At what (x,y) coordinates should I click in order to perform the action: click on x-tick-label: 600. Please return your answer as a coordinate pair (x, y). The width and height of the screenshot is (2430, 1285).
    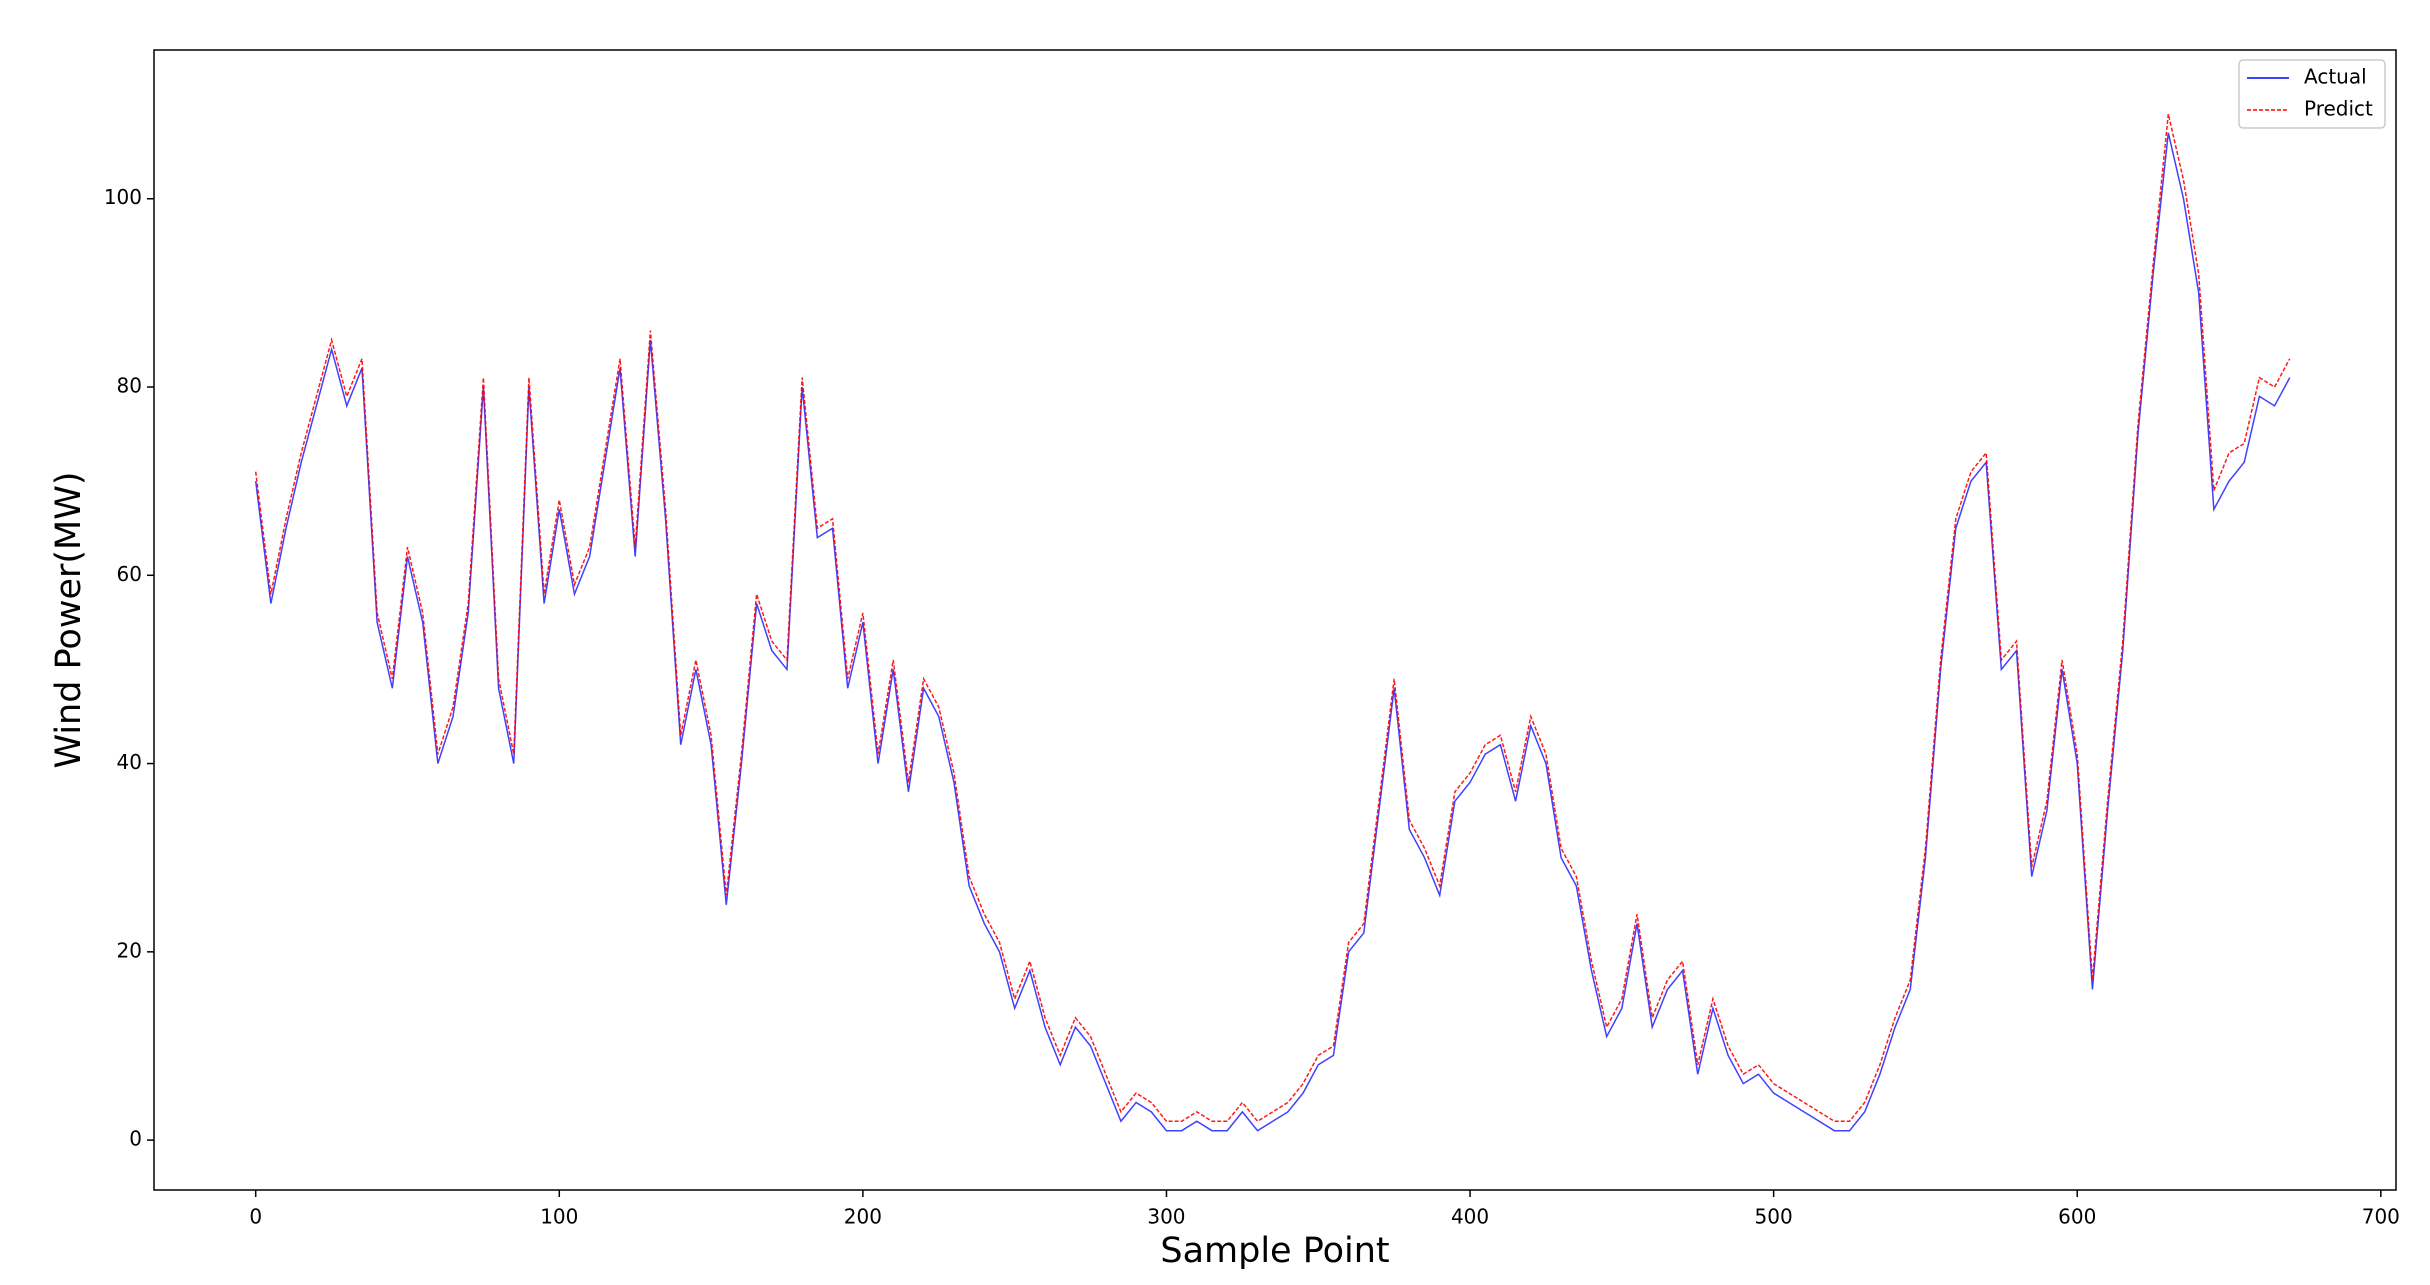
    Looking at the image, I should click on (2077, 1217).